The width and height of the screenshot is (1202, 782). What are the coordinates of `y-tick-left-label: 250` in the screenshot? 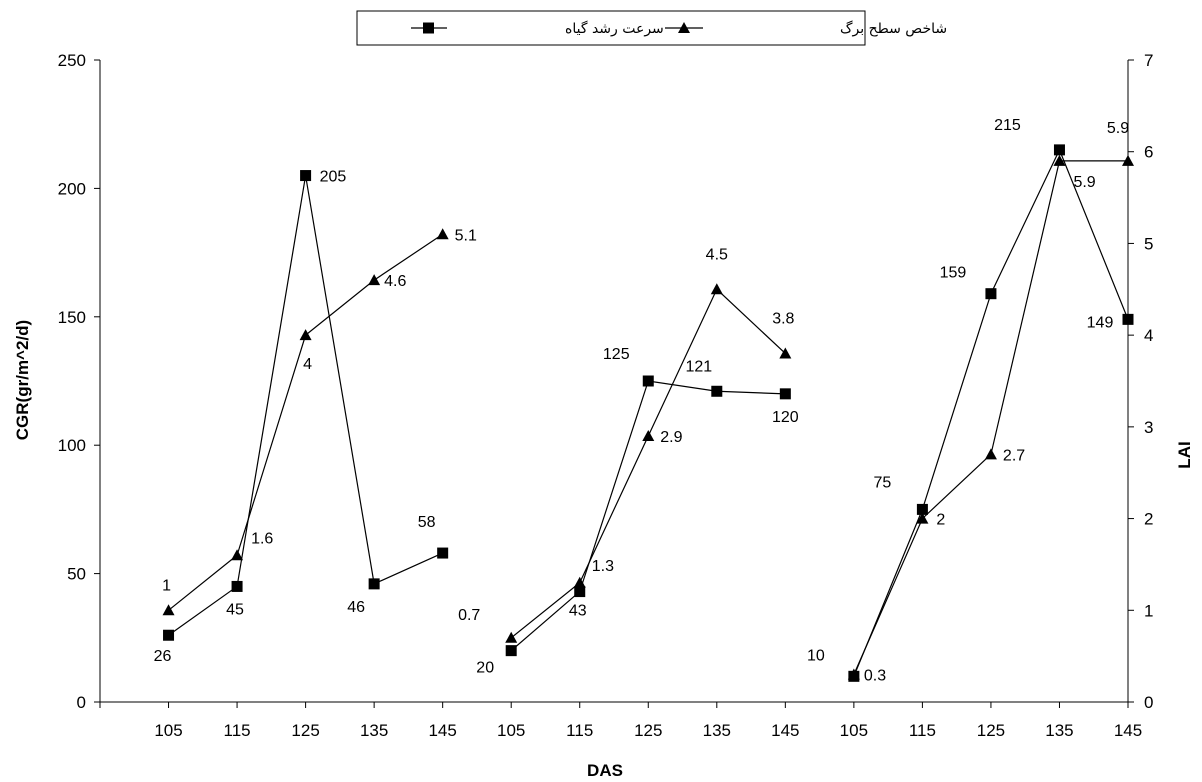 It's located at (72, 60).